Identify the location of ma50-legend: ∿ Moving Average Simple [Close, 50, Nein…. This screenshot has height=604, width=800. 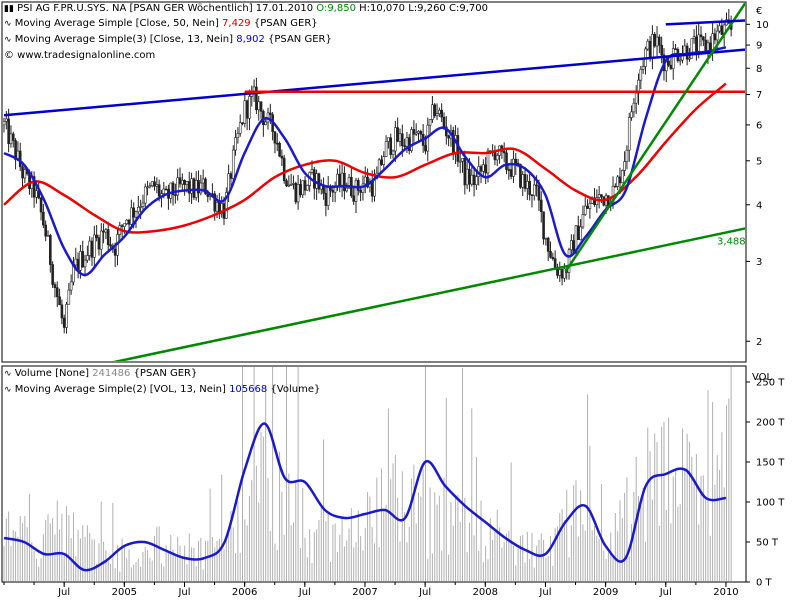
(161, 23).